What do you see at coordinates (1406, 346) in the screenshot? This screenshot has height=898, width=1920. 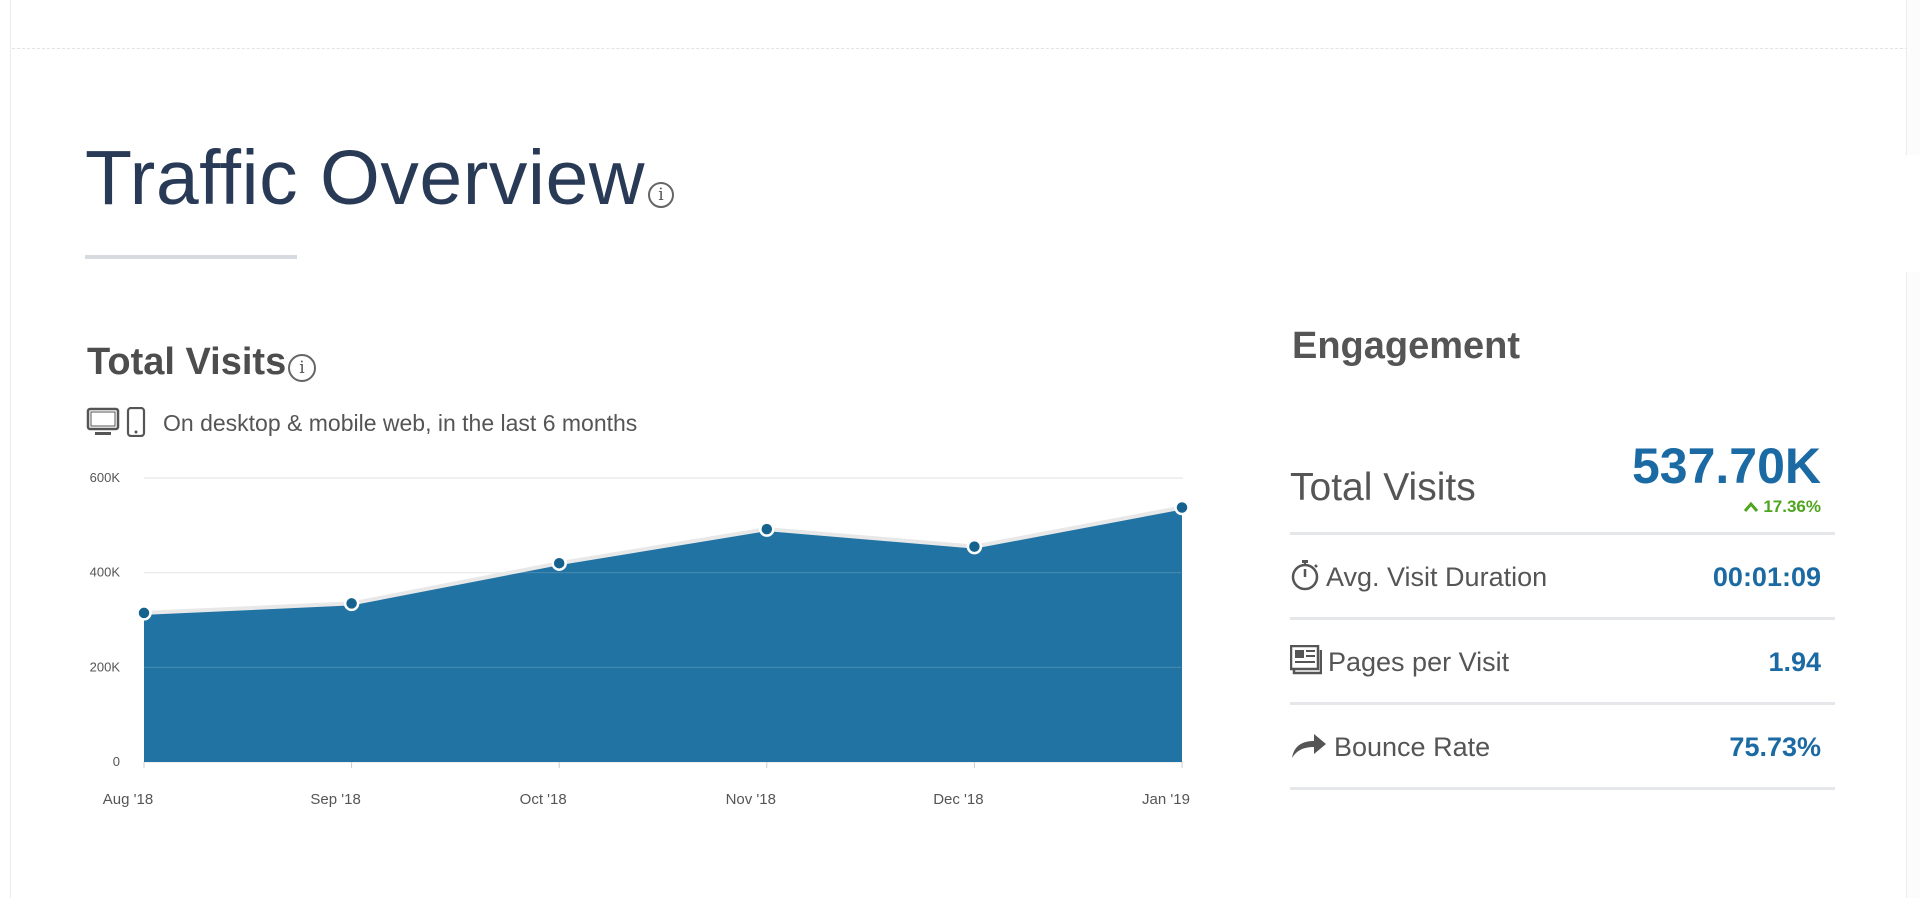 I see `engagement-title: Engagement` at bounding box center [1406, 346].